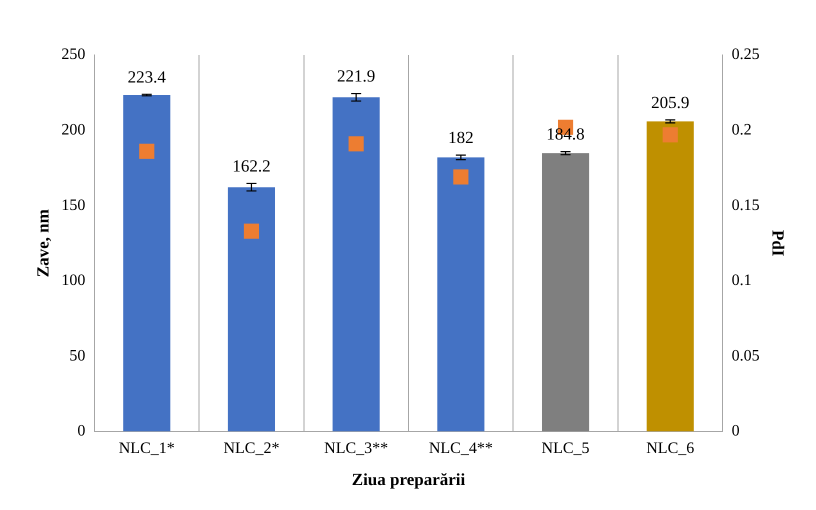 This screenshot has height=510, width=816. Describe the element at coordinates (251, 449) in the screenshot. I see `x-tick-label: NLC_2*` at that location.